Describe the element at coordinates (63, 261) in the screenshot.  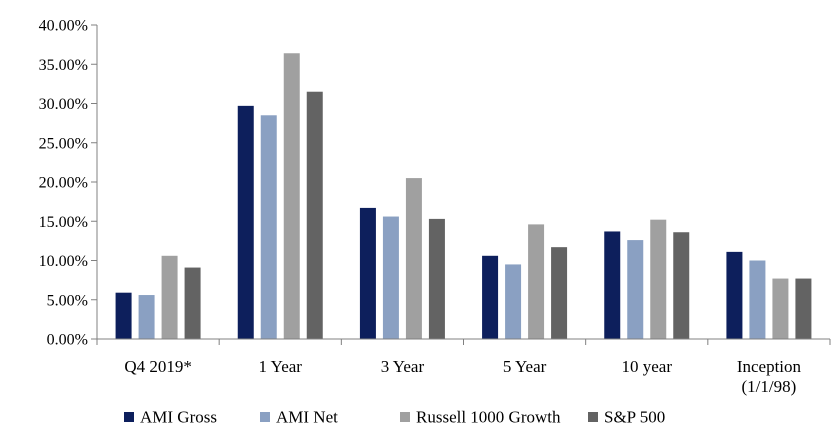
I see `y-tick-label: 10.00%` at that location.